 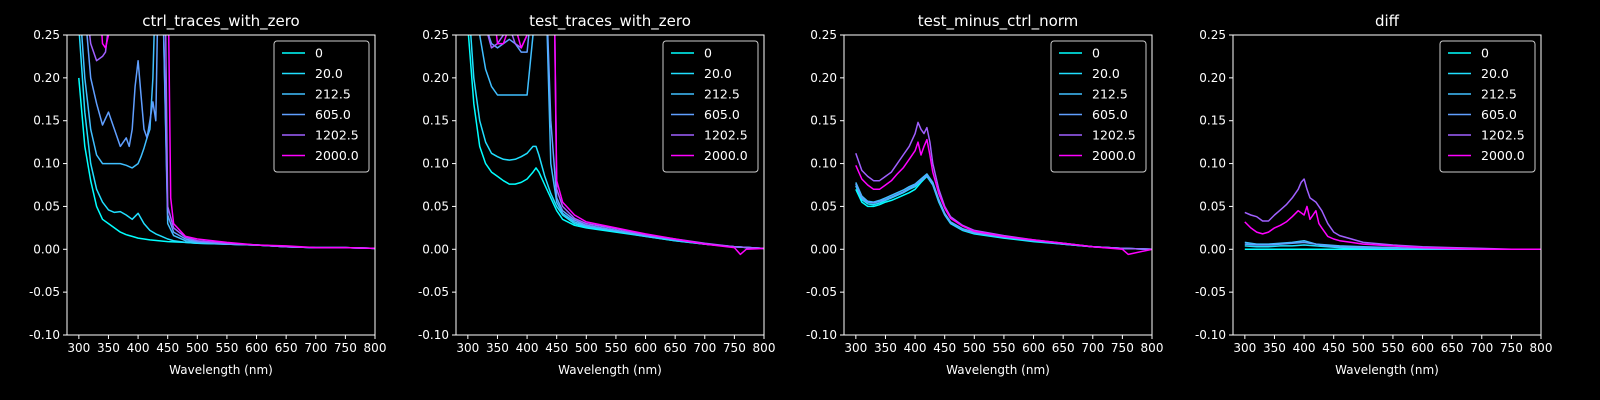 What do you see at coordinates (998, 21) in the screenshot?
I see `chart-title: test_minus_ctrl_norm` at bounding box center [998, 21].